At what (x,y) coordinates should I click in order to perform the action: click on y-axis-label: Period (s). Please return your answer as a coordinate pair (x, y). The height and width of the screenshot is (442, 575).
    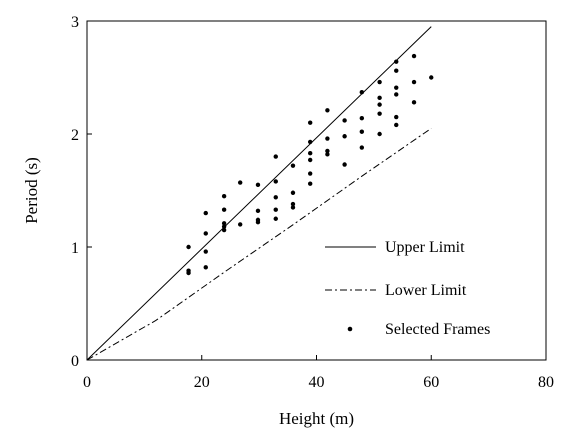
    Looking at the image, I should click on (31, 190).